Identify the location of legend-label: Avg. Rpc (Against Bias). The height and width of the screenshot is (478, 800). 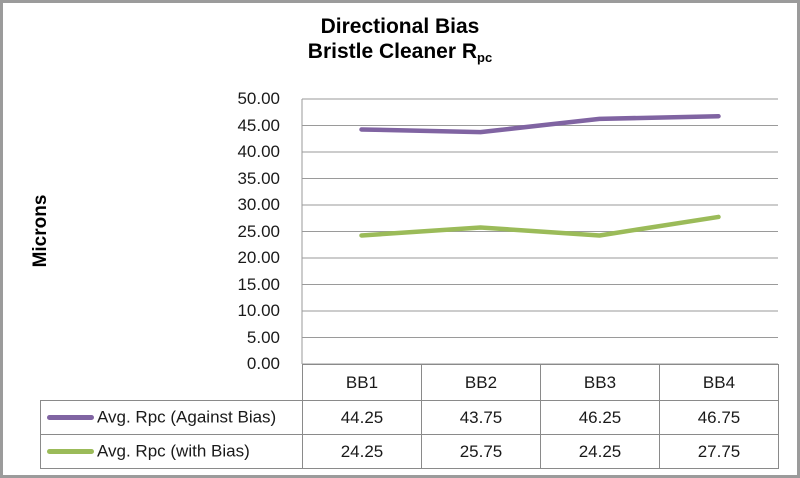
(187, 417).